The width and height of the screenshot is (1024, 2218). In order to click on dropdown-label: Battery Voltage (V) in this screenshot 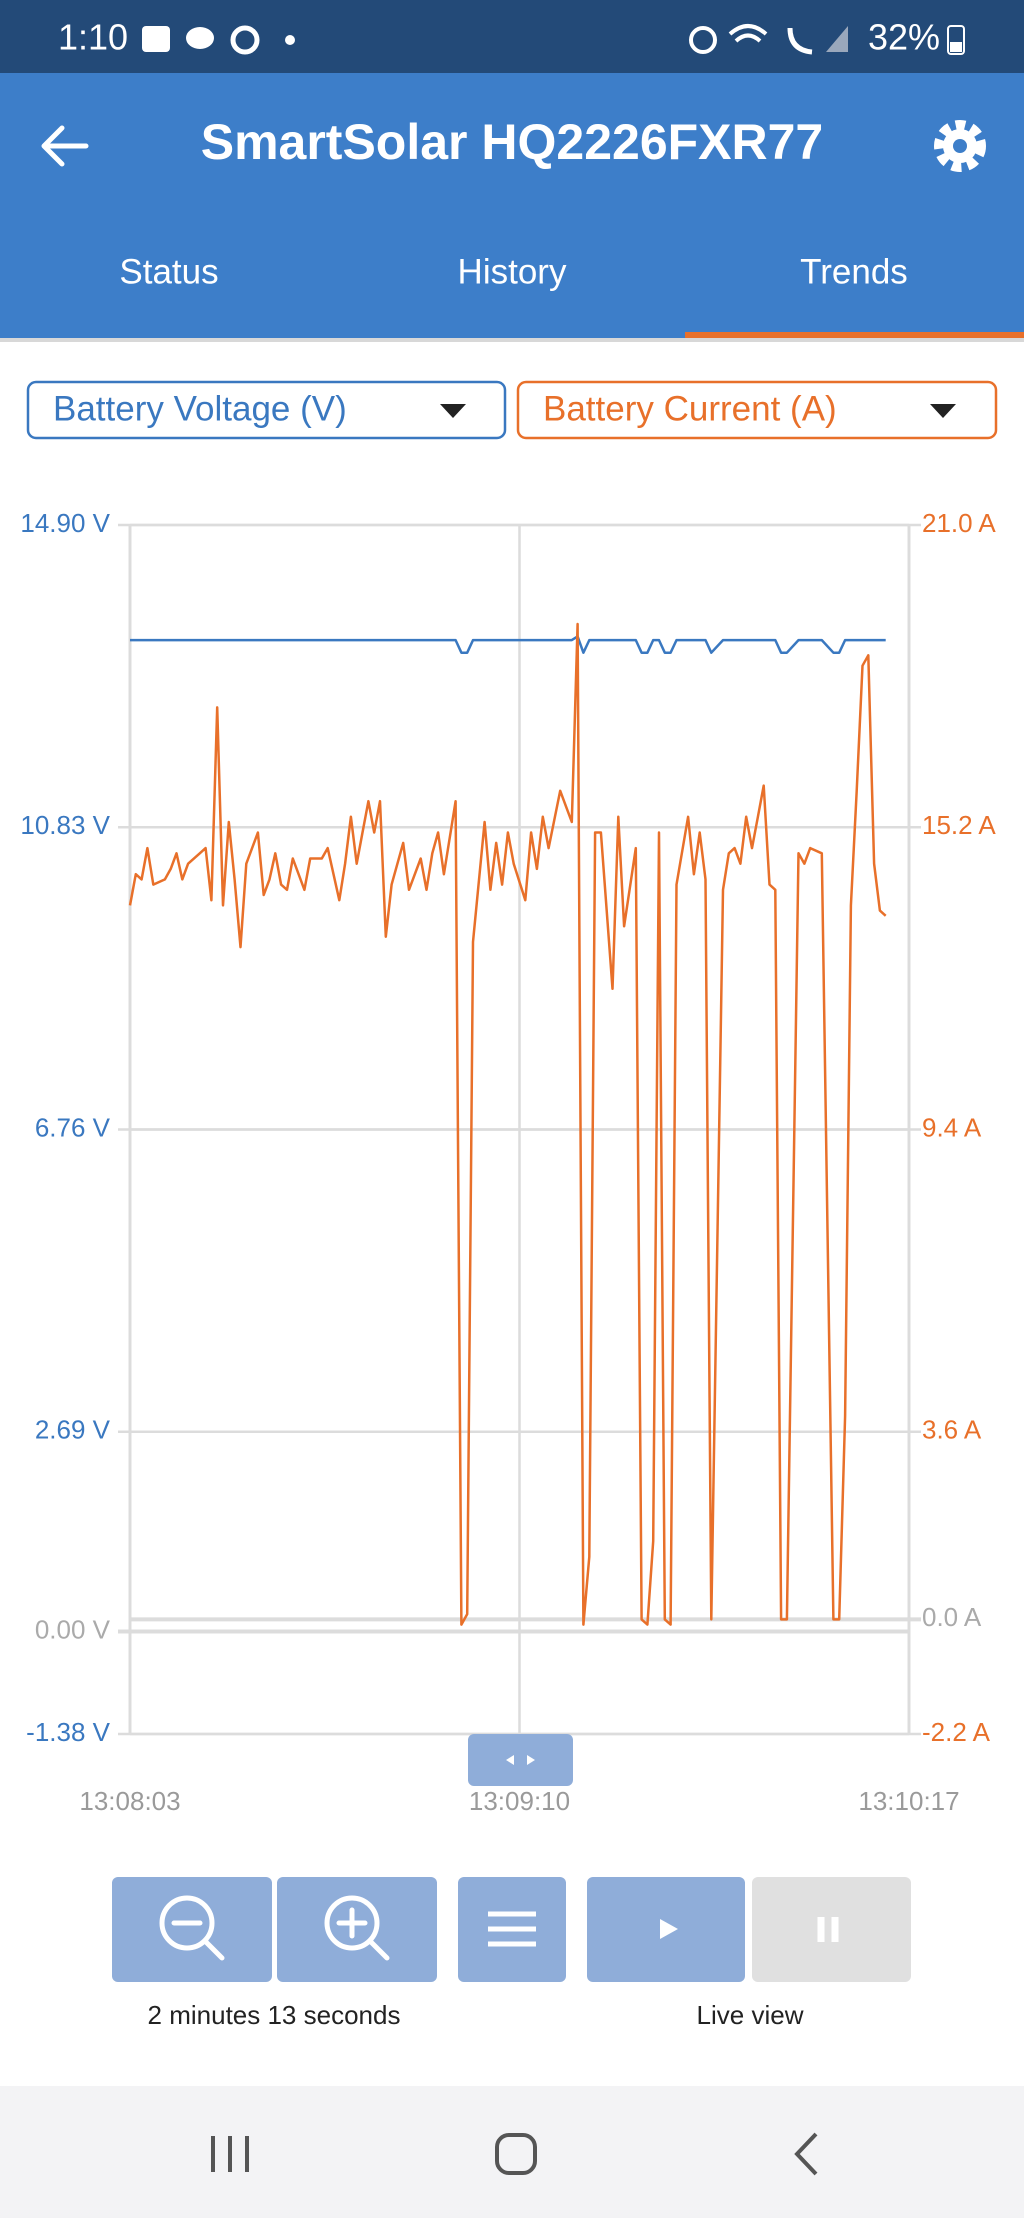, I will do `click(200, 408)`.